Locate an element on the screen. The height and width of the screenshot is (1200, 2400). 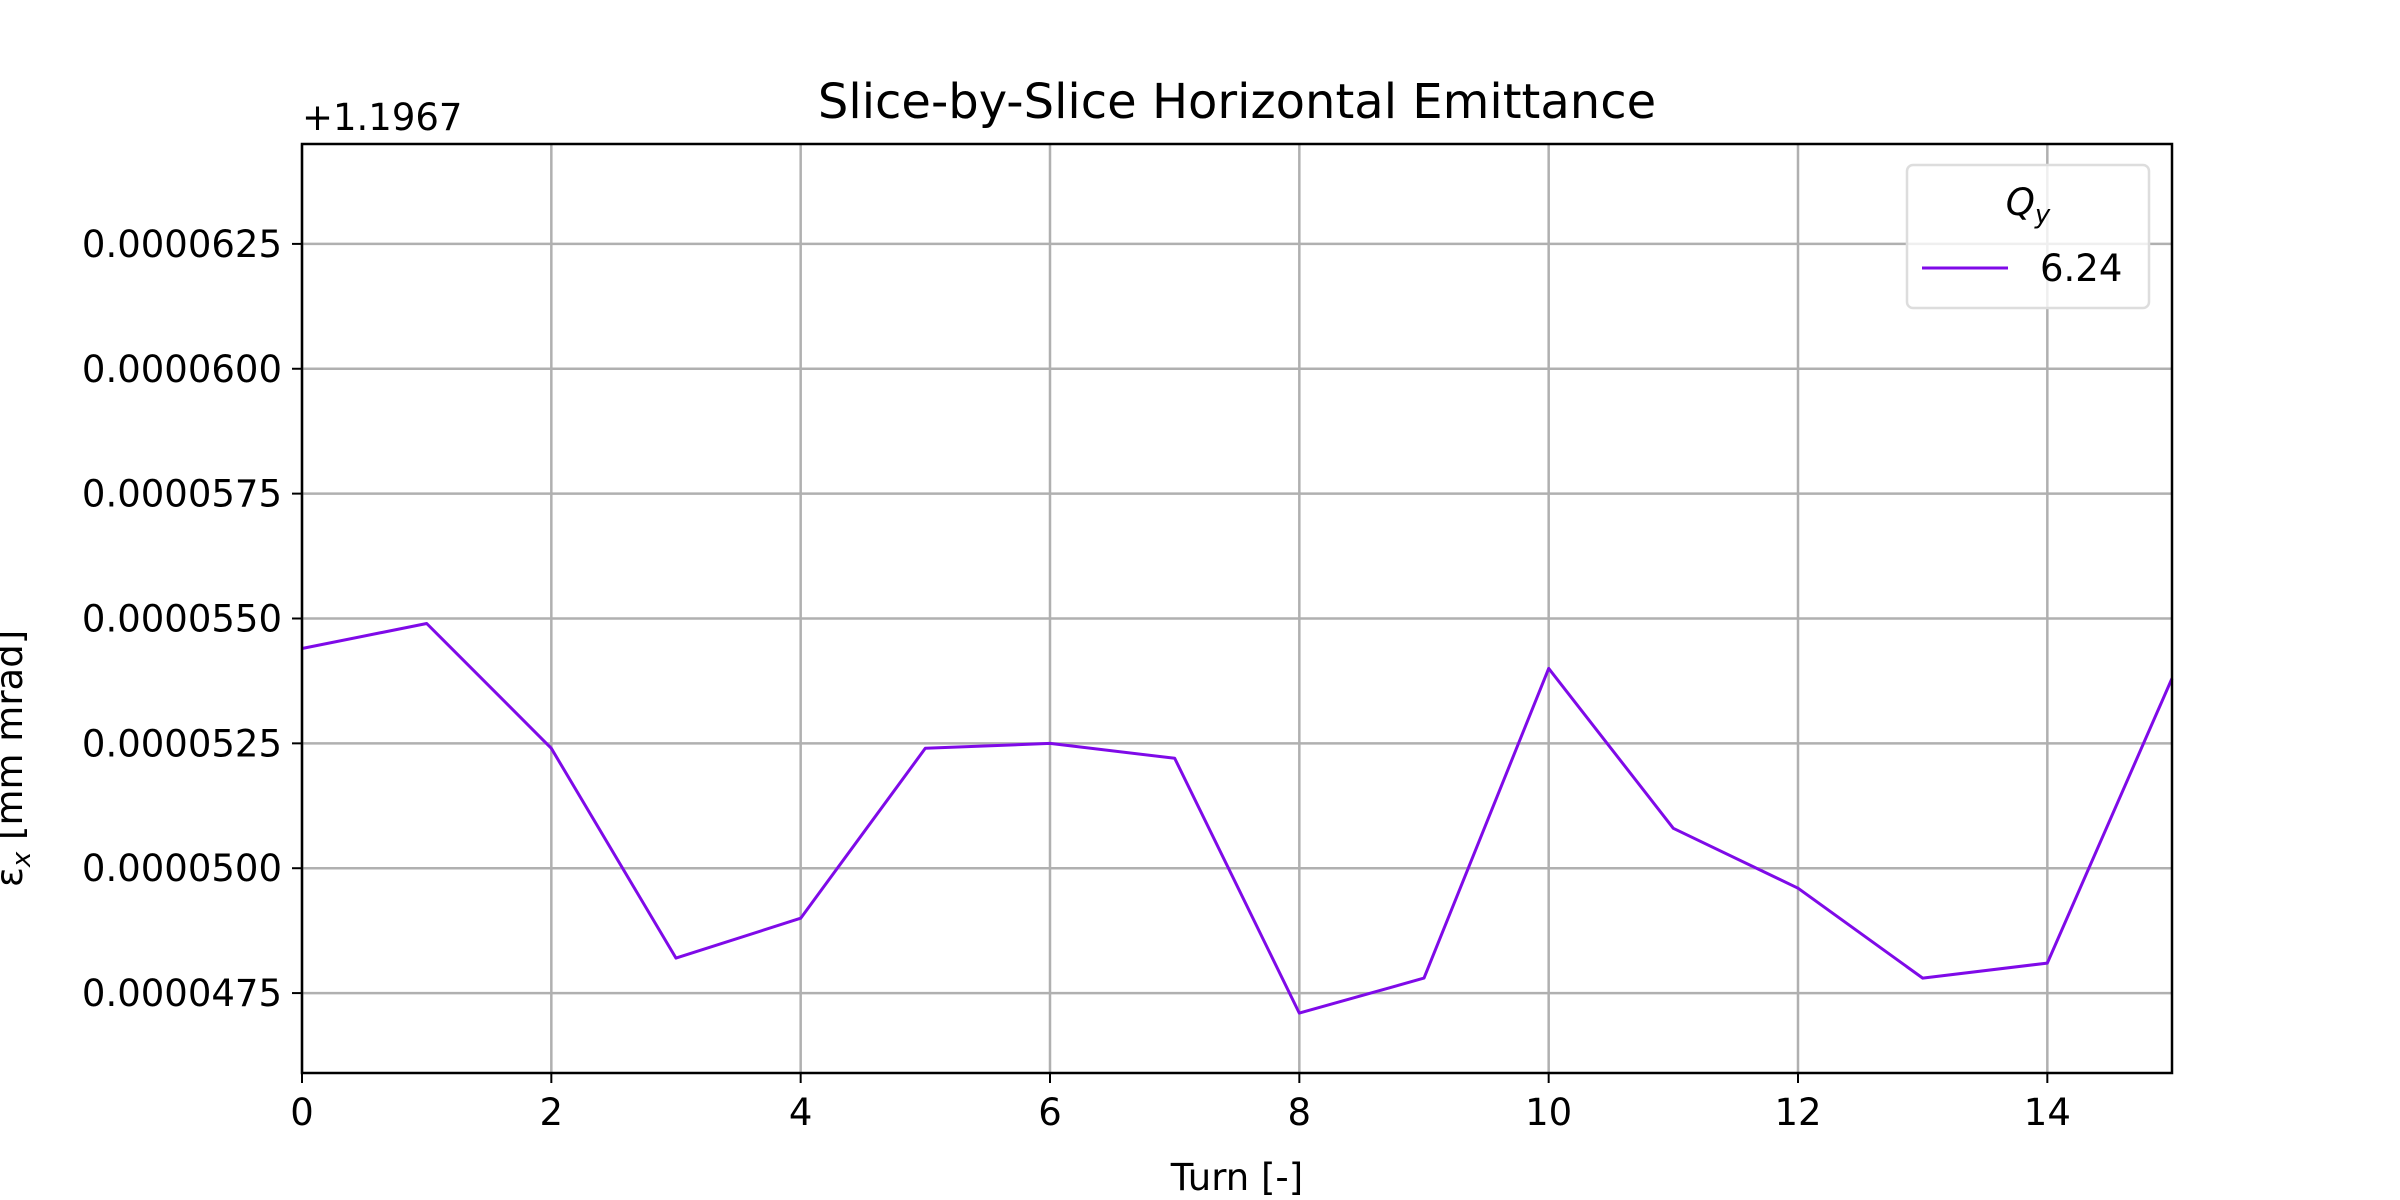
x-tick-label: 4 is located at coordinates (801, 1112).